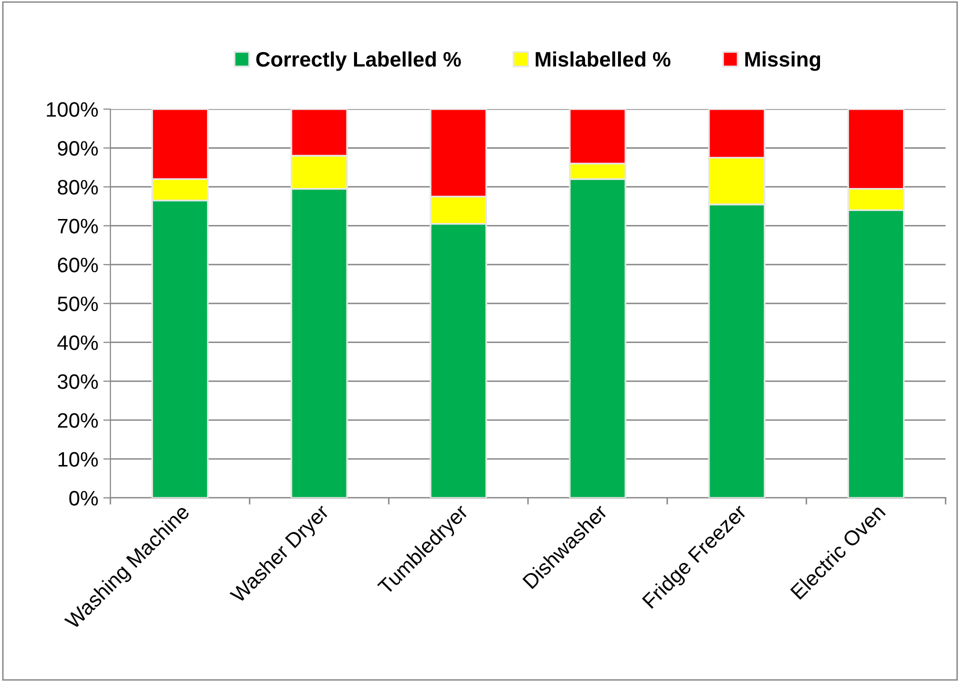 The image size is (960, 682). What do you see at coordinates (78, 187) in the screenshot?
I see `y-tick-label: 80%` at bounding box center [78, 187].